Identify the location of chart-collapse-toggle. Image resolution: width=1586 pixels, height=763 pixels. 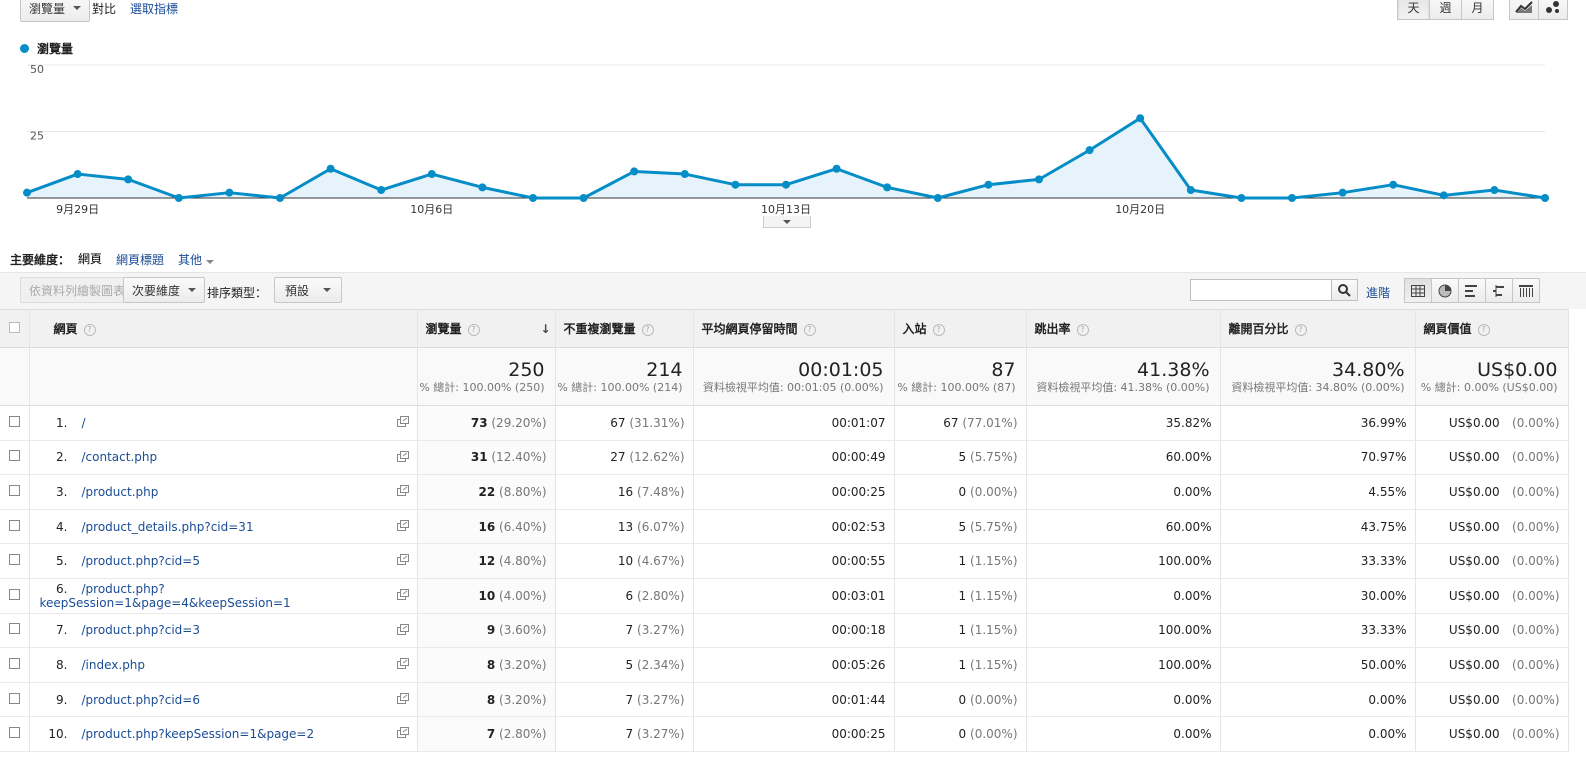
(787, 222).